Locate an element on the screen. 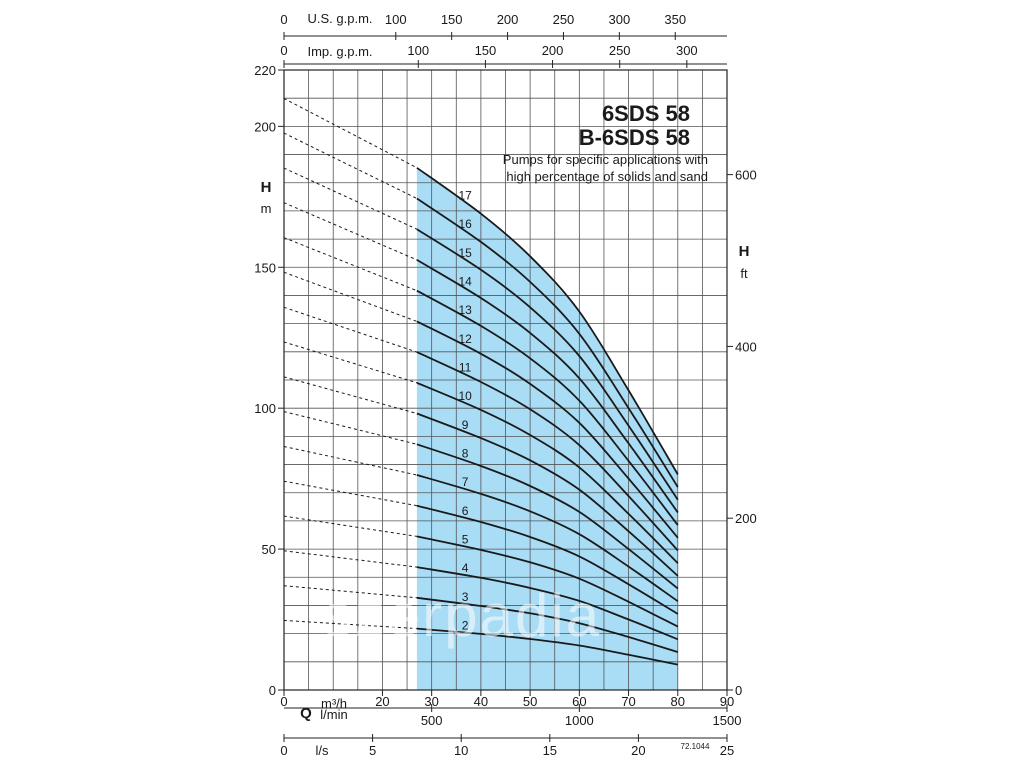  curve-stage-13-extension is located at coordinates (350, 264).